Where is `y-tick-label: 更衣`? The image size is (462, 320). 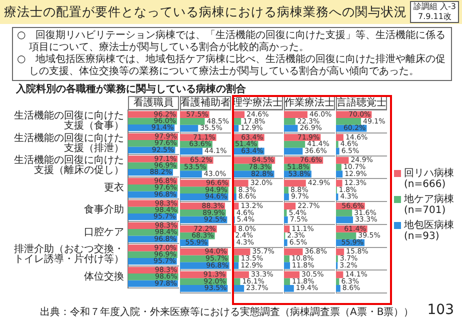
y-tick-label: 更衣 is located at coordinates (114, 187).